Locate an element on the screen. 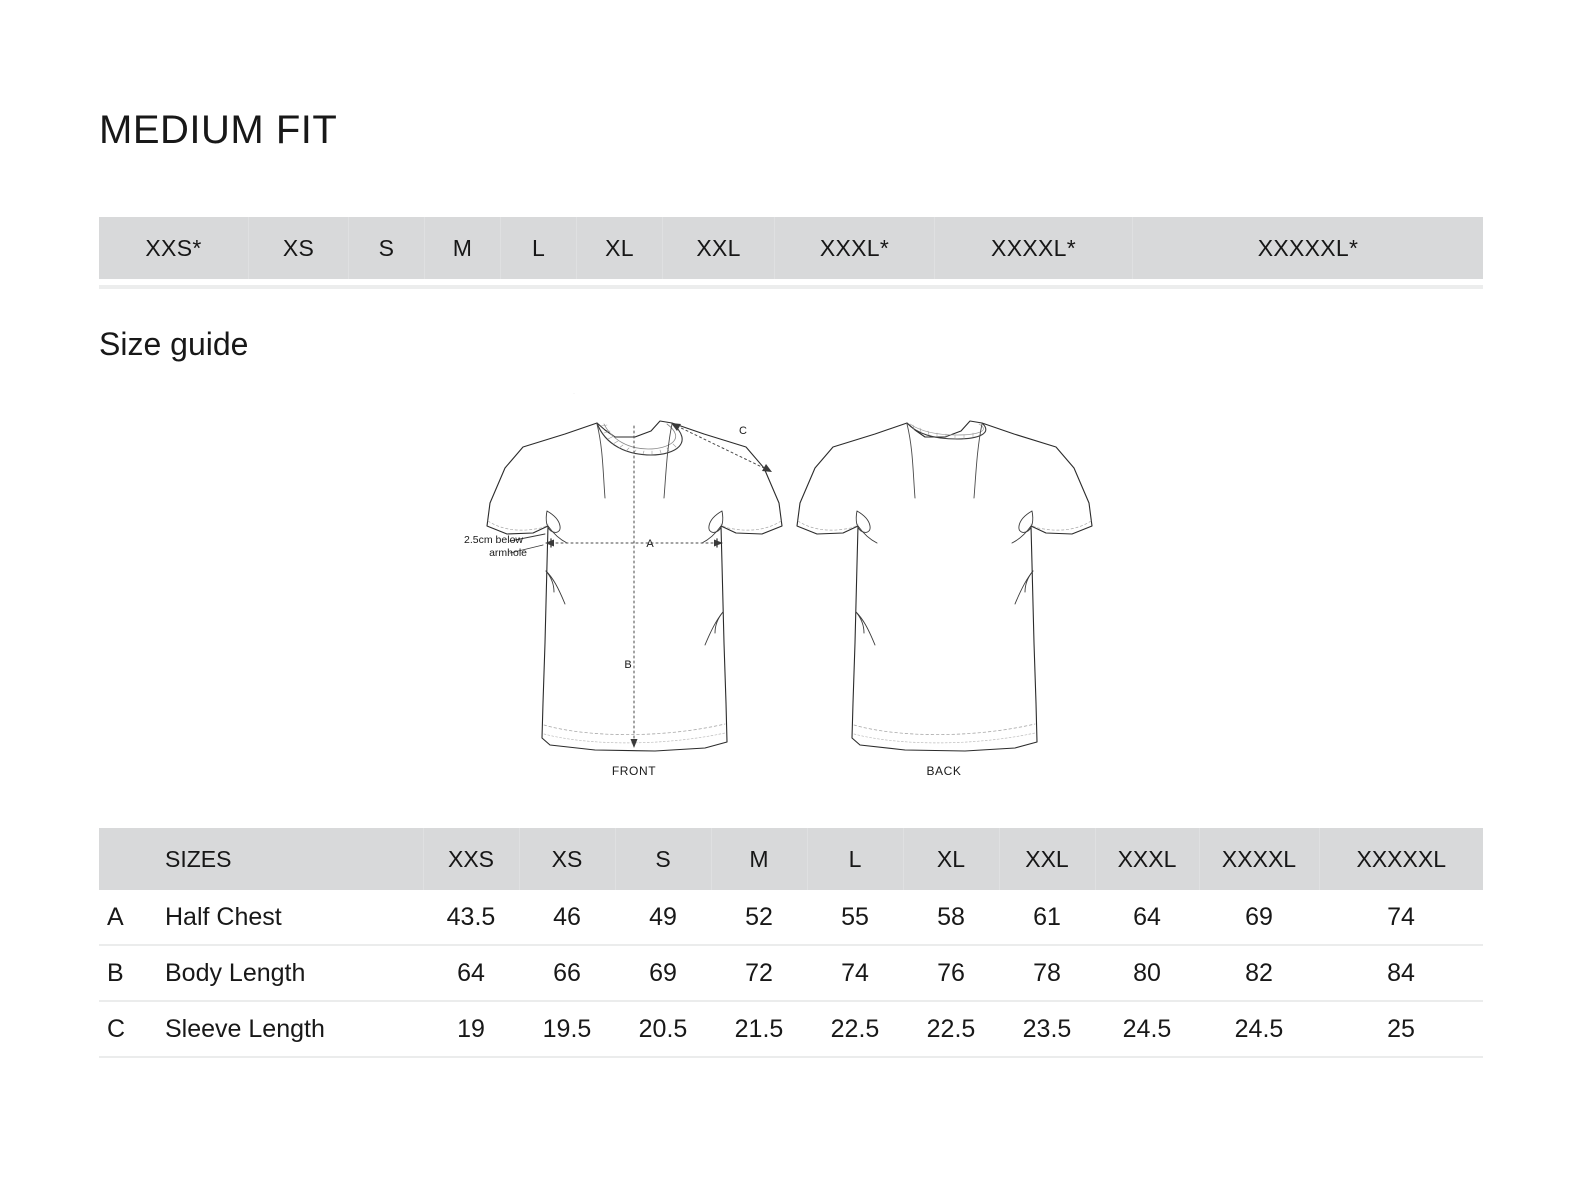  measurement-value: 55 is located at coordinates (855, 918).